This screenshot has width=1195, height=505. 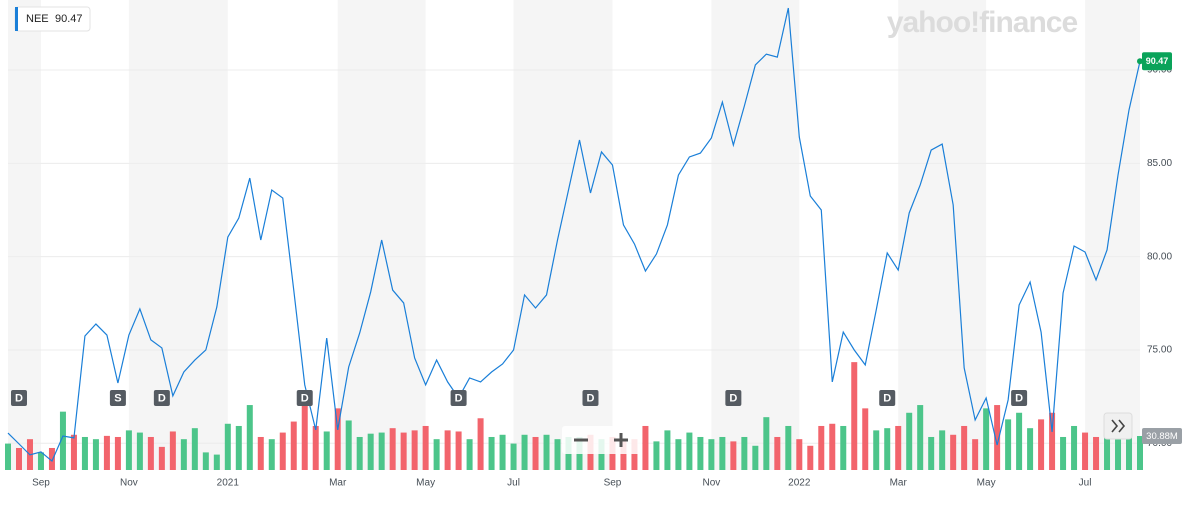 What do you see at coordinates (52, 19) in the screenshot?
I see `symbol-tag: NEE 90.47` at bounding box center [52, 19].